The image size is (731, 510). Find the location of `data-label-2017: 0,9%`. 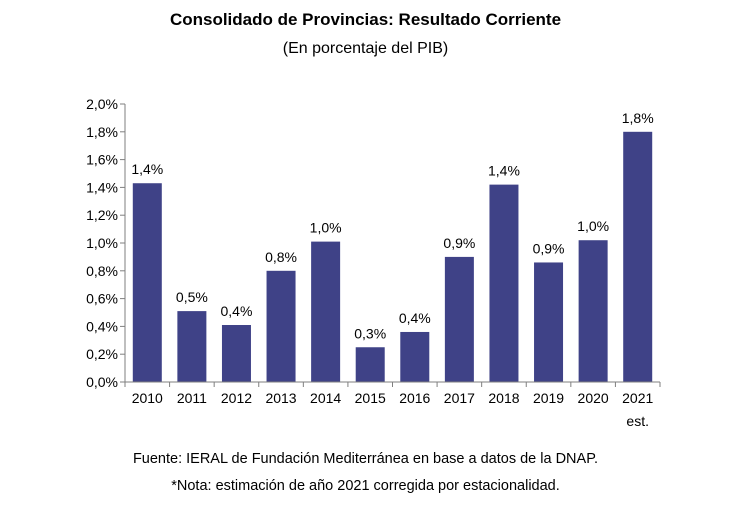

data-label-2017: 0,9% is located at coordinates (459, 243).